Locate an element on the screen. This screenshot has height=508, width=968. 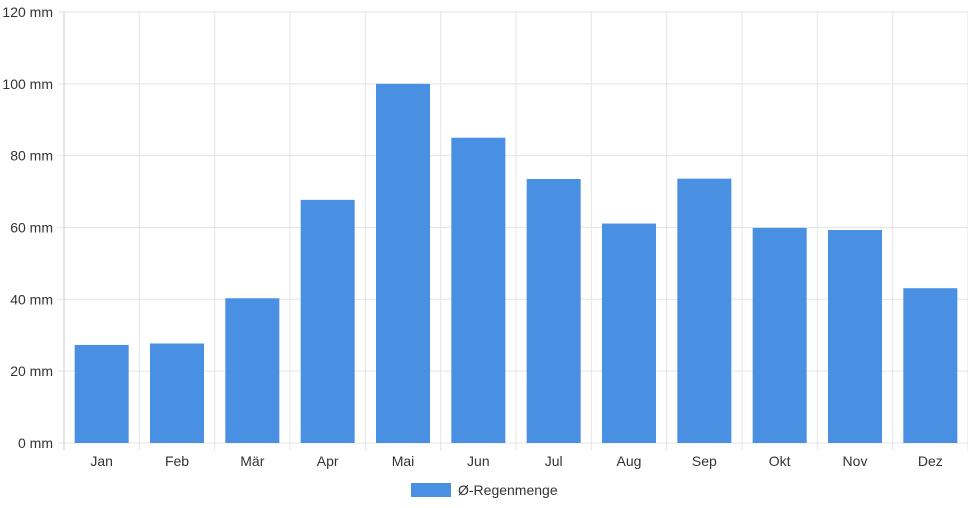
legend: Ø-Regenmenge is located at coordinates (484, 490).